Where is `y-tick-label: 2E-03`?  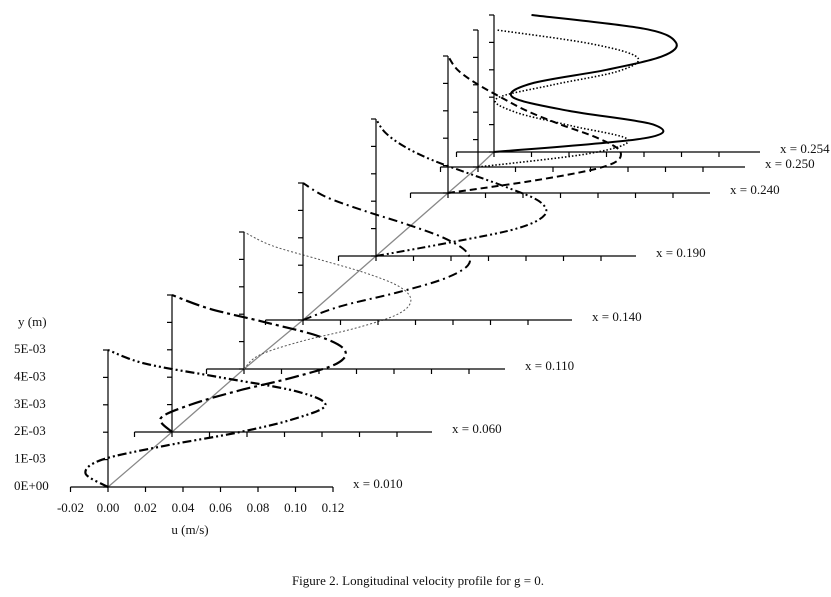 y-tick-label: 2E-03 is located at coordinates (30, 430).